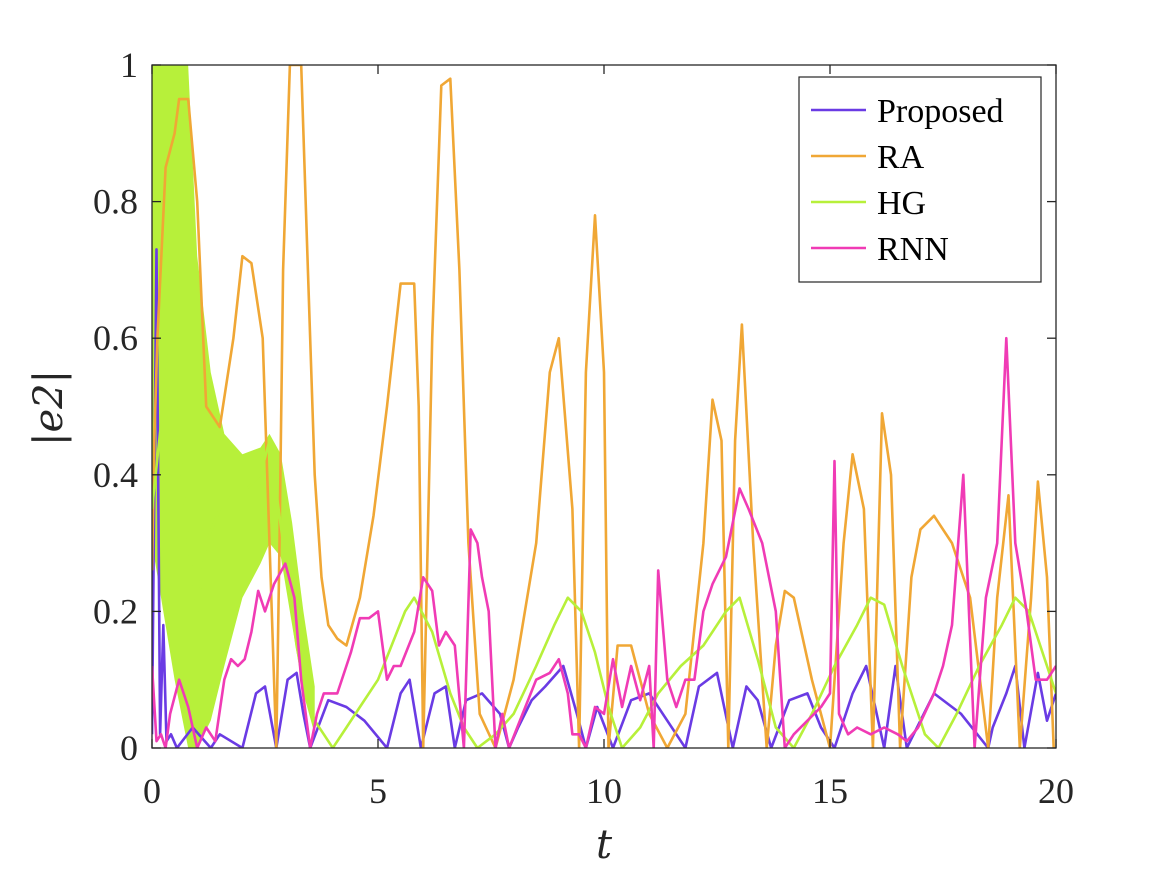  I want to click on y-axis-label-text: |e2|, so click(49, 408).